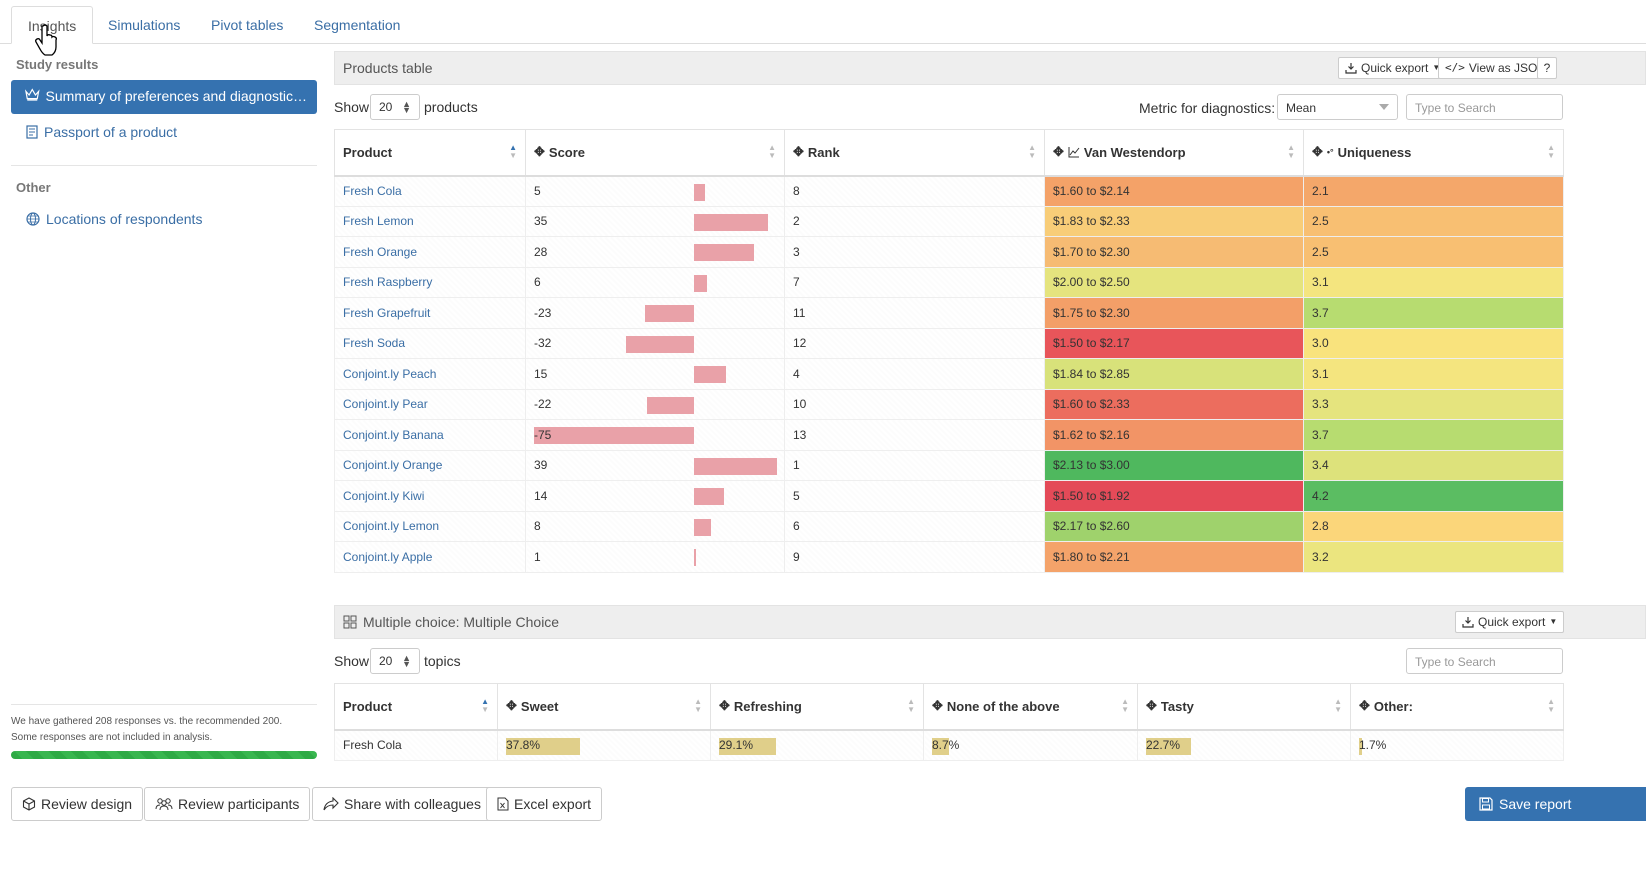 The height and width of the screenshot is (870, 1646). What do you see at coordinates (655, 153) in the screenshot?
I see `column-header-score: ✥ Score ▲ ▼` at bounding box center [655, 153].